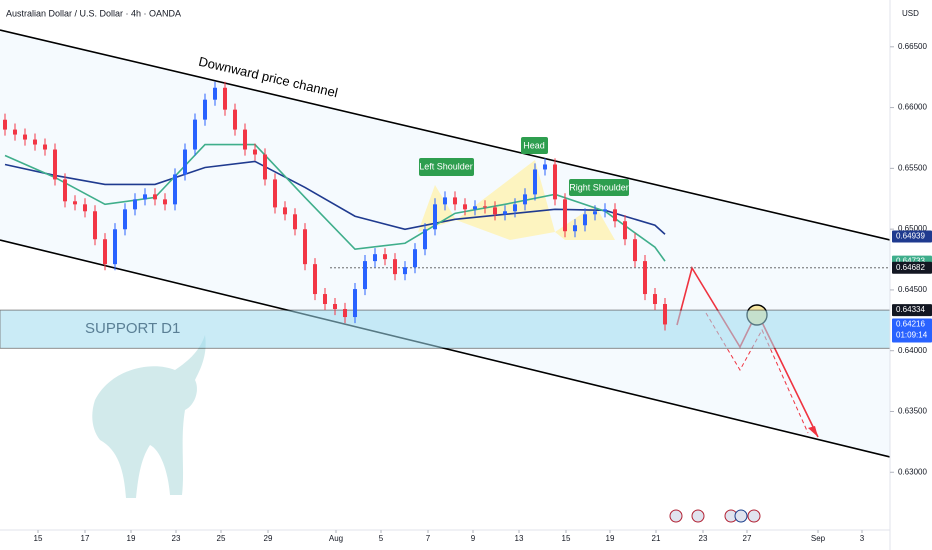 The height and width of the screenshot is (550, 932). I want to click on bull-shape, so click(149, 416).